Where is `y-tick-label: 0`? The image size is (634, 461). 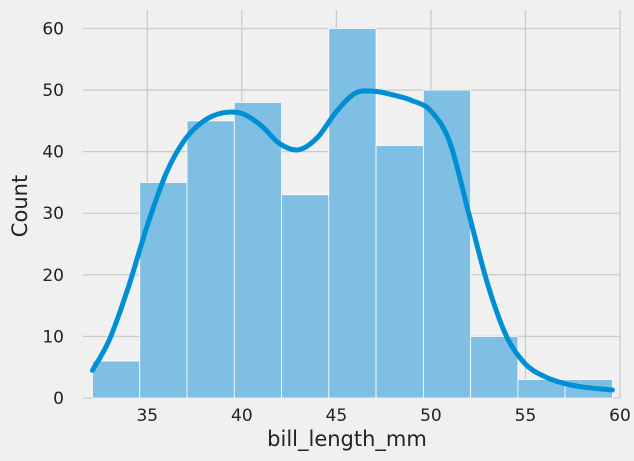
y-tick-label: 0 is located at coordinates (58, 399).